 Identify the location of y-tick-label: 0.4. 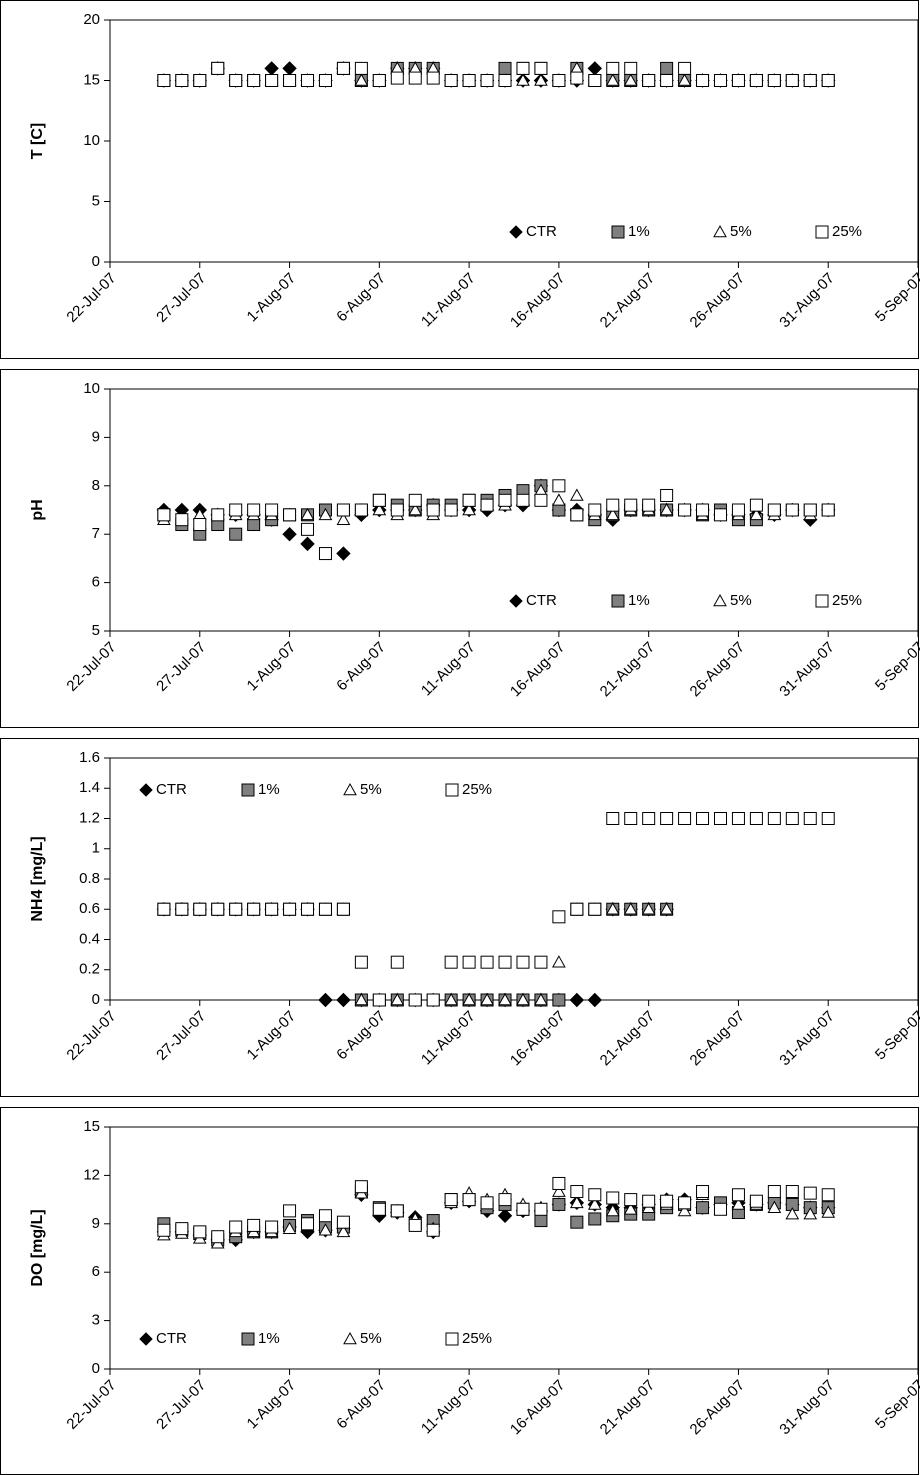
(89, 938).